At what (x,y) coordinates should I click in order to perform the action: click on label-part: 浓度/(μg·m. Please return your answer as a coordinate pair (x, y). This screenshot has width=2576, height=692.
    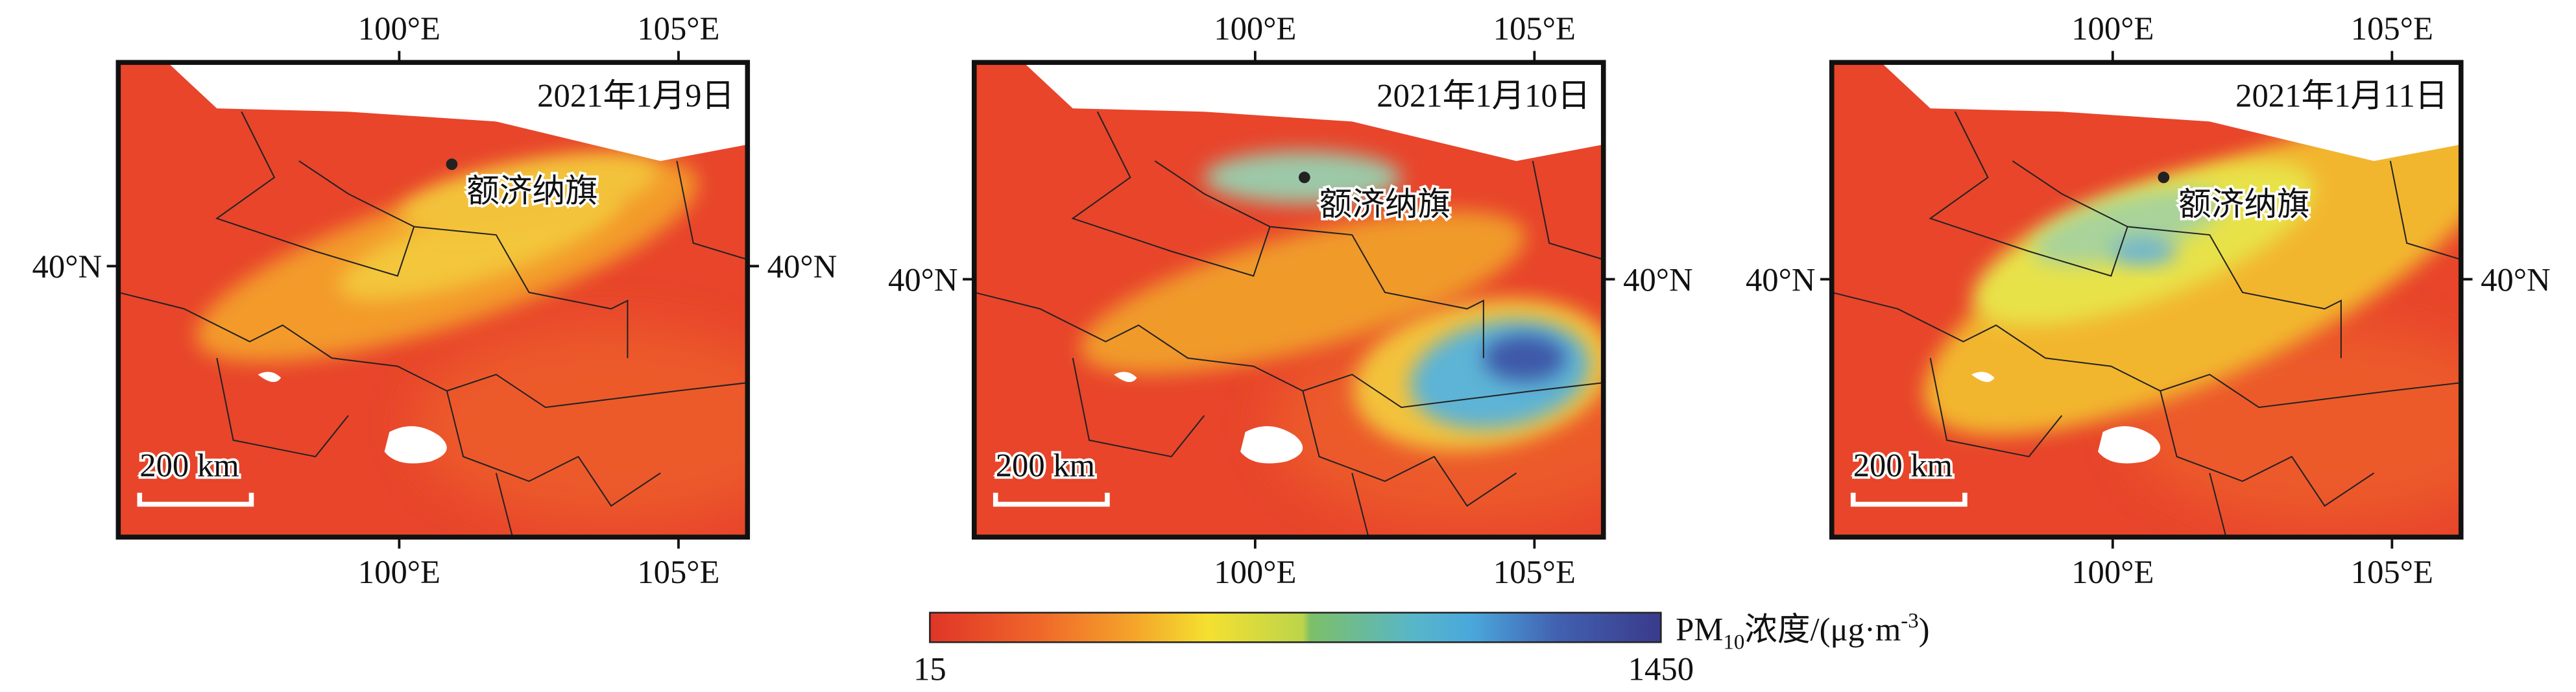
    Looking at the image, I should click on (1822, 630).